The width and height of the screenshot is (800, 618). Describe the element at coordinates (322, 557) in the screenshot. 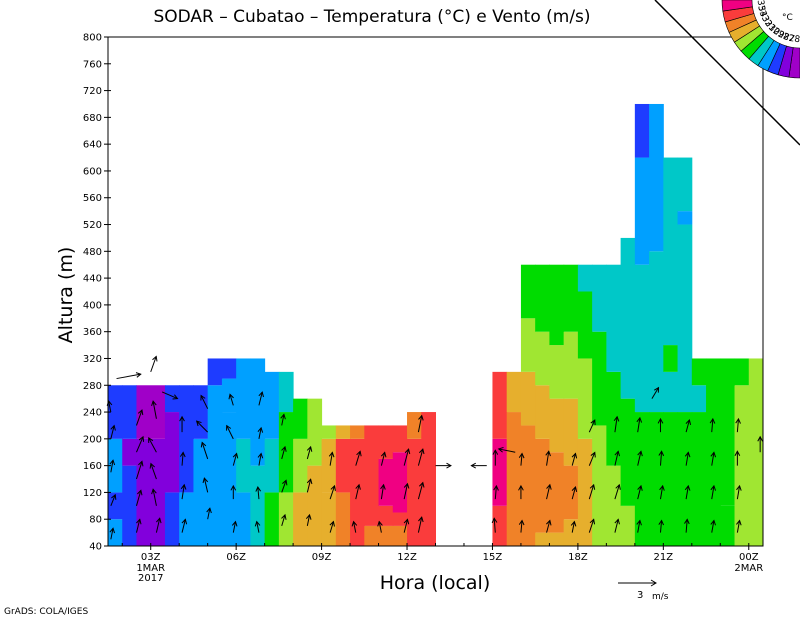

I see `x-tick-label: 09Z` at that location.